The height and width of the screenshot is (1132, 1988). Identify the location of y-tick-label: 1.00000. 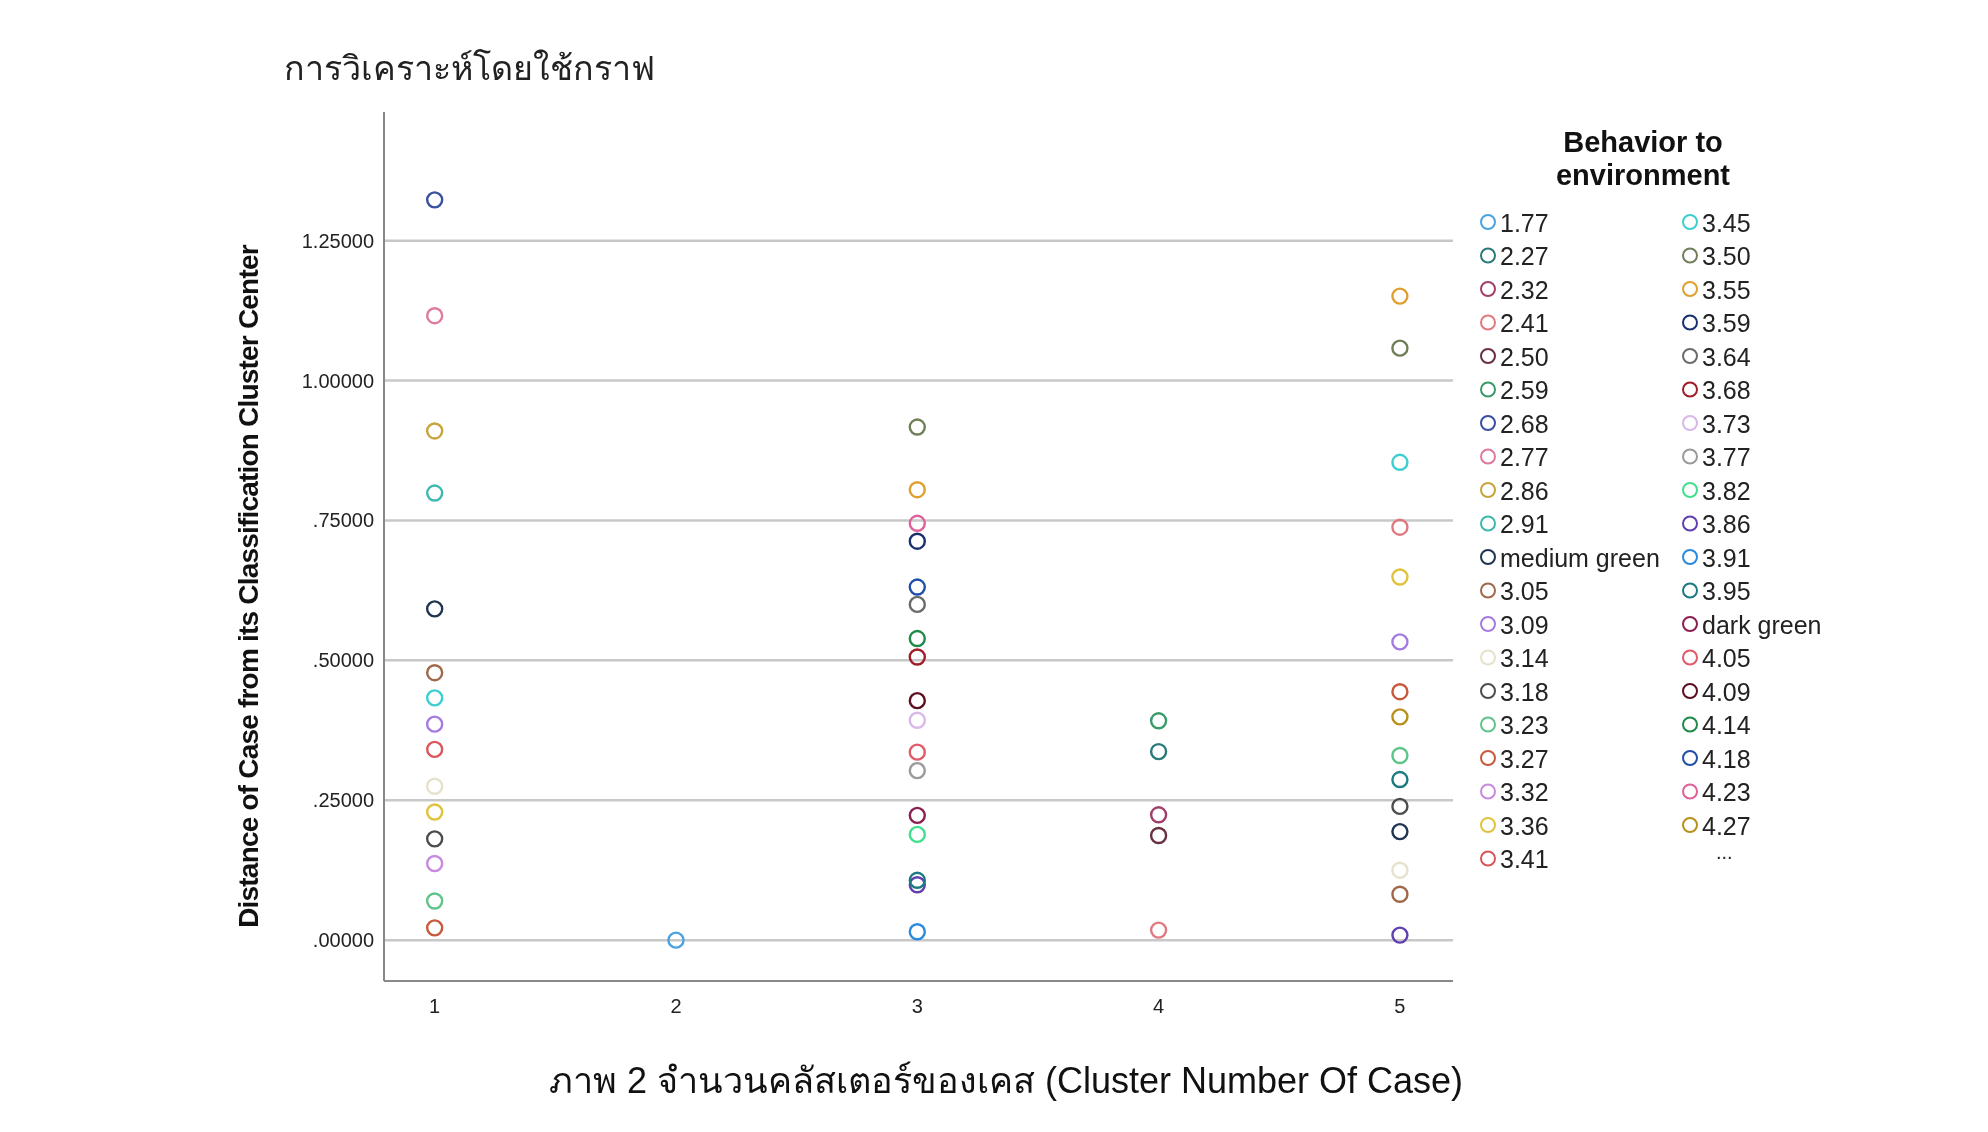
(337, 380).